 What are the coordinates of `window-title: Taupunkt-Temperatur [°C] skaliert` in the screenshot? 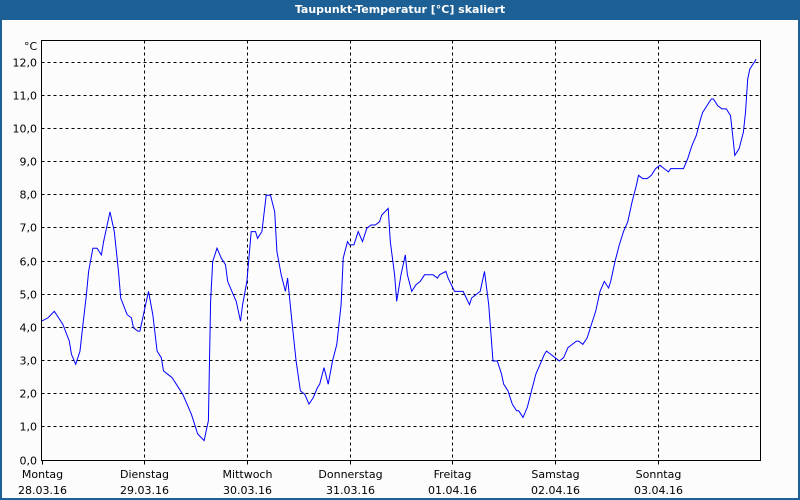 It's located at (400, 10).